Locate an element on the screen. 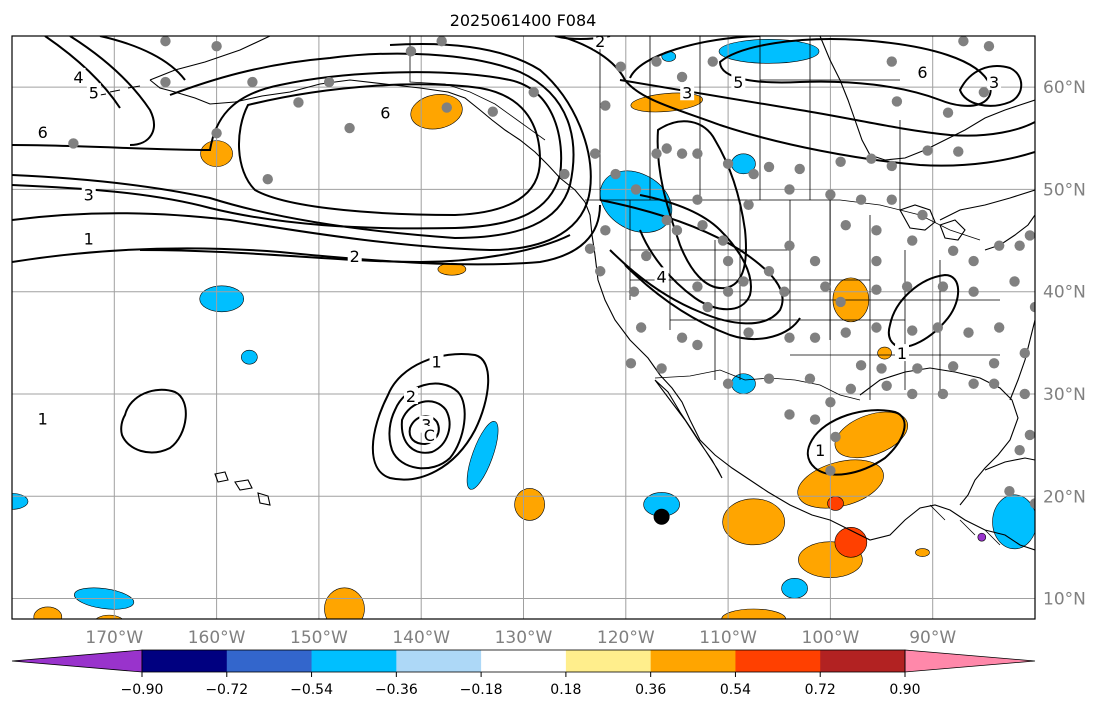 The image size is (1105, 712). coastline-baja is located at coordinates (688, 429).